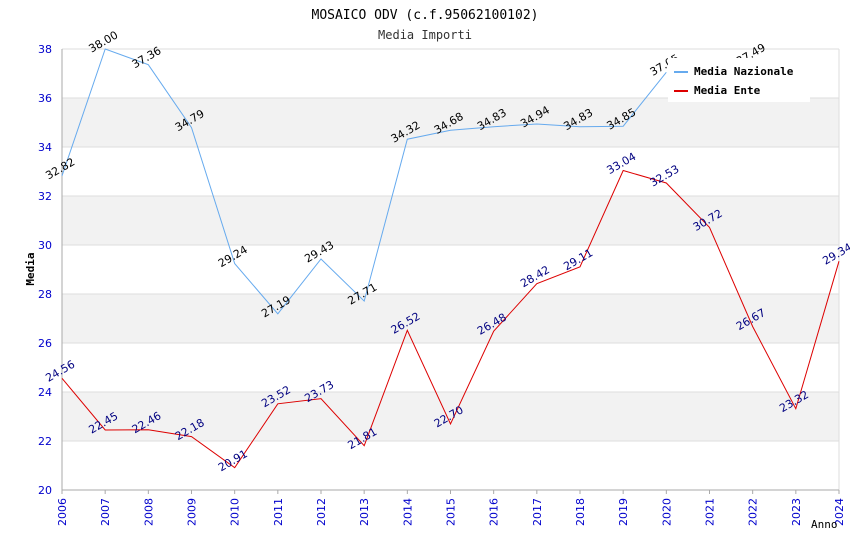 This screenshot has height=550, width=850. Describe the element at coordinates (30, 268) in the screenshot. I see `y-axis-label: Media` at that location.